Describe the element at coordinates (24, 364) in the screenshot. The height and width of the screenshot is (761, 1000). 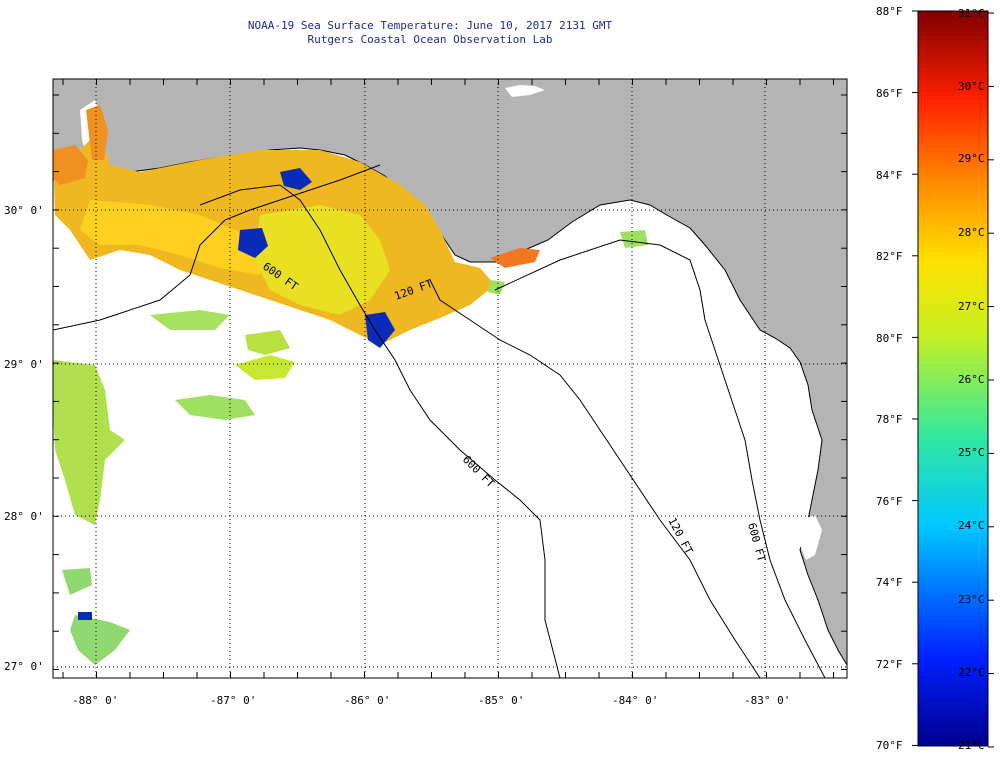
I see `lat-label: 29° 0'` at that location.